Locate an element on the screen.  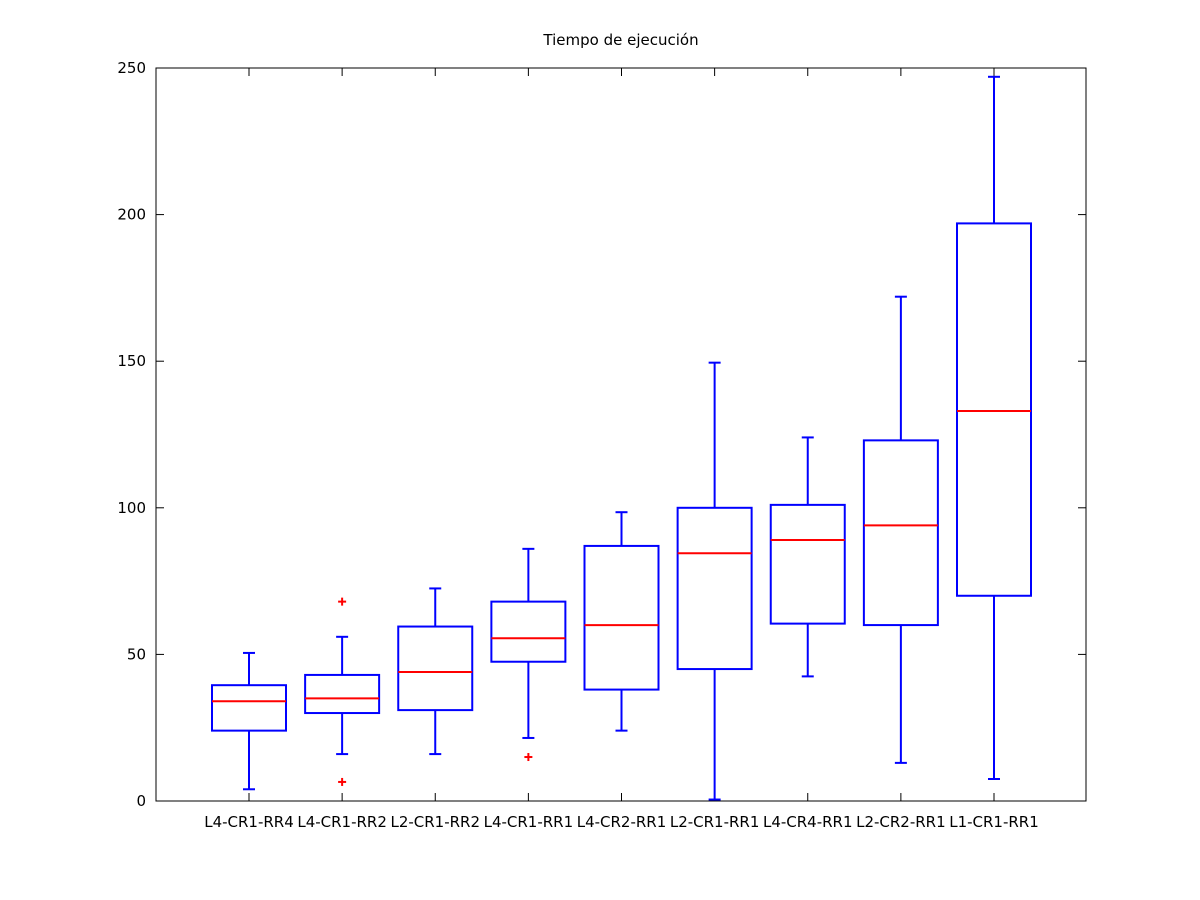
box-L2-CR1-RR2 is located at coordinates (435, 671).